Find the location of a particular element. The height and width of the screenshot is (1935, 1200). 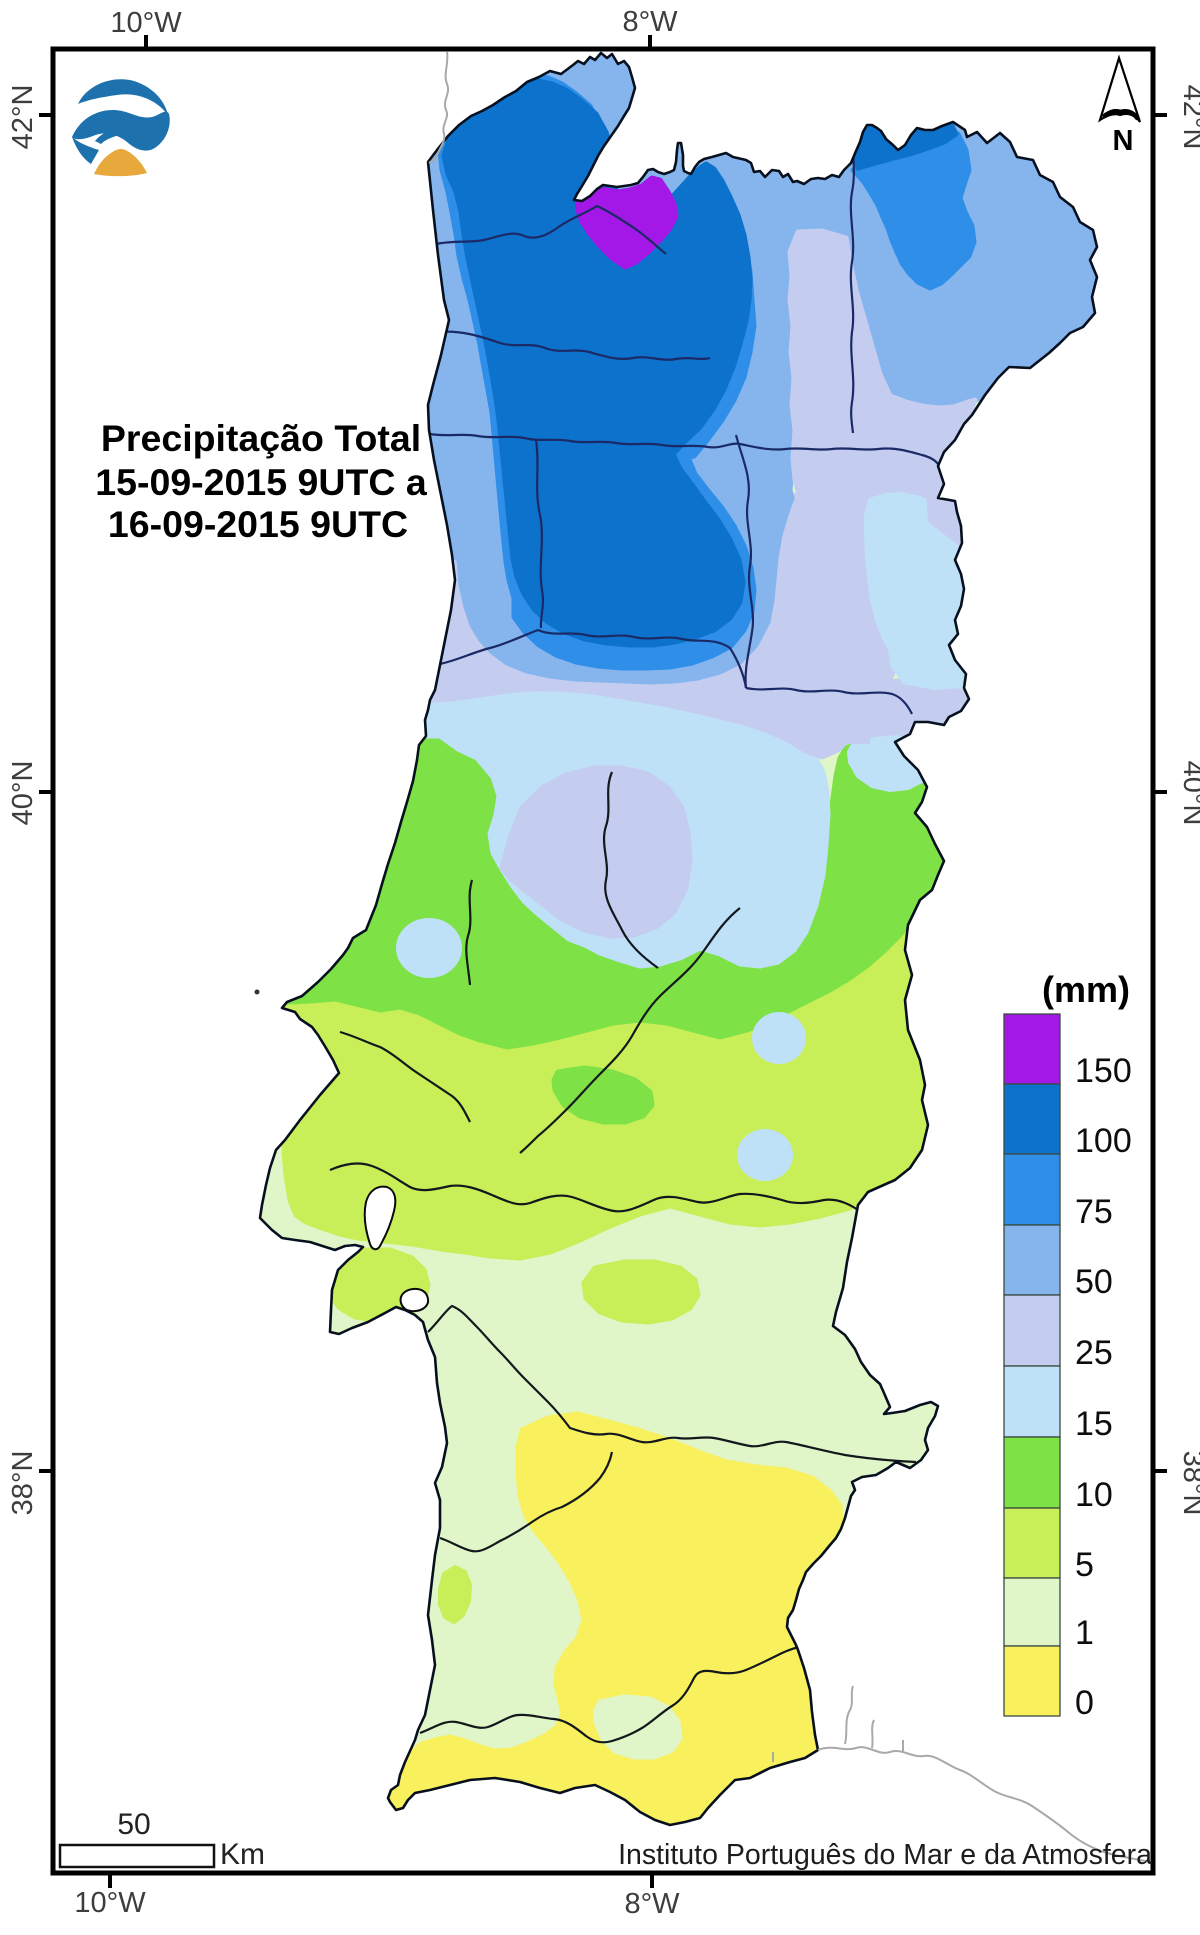

svg-text: 5 is located at coordinates (1084, 1565).